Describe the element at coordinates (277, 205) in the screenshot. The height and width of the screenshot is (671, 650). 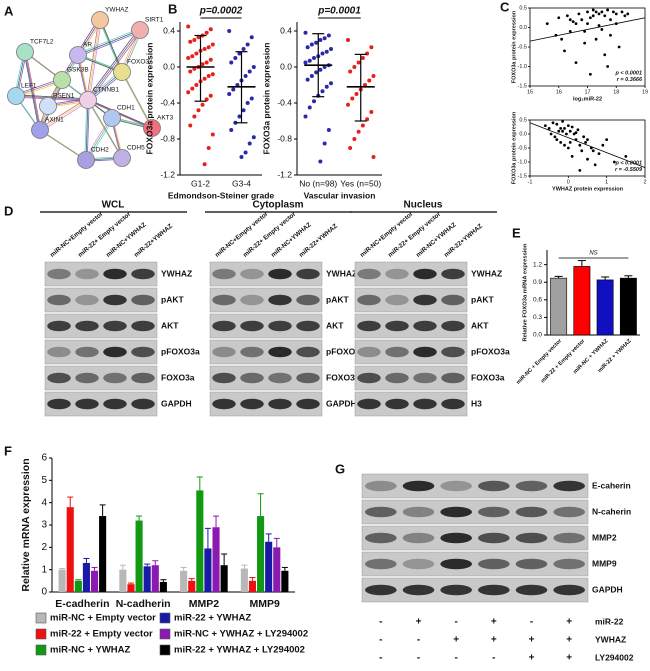
I see `blot-header: Cytoplasm` at that location.